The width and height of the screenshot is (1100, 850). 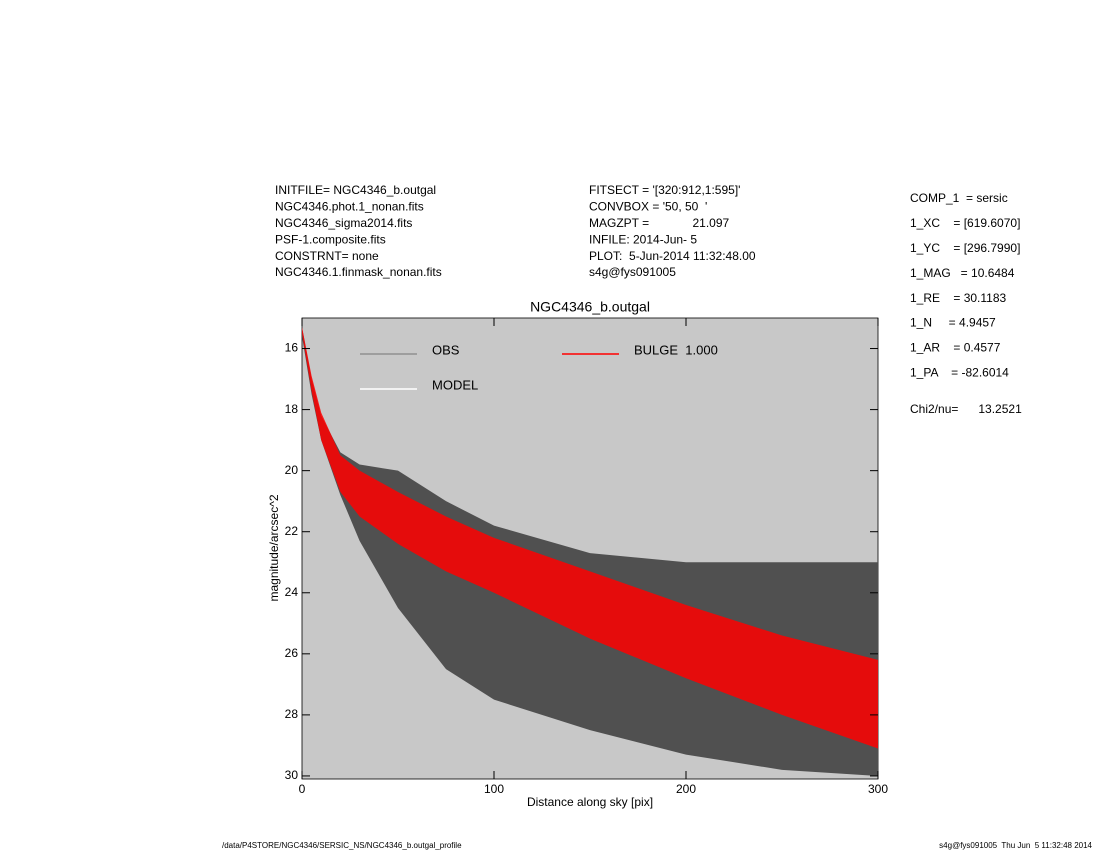 What do you see at coordinates (672, 256) in the screenshot?
I see `header-middle-line: PLOT: 5-Jun-2014 11:32:48.00` at bounding box center [672, 256].